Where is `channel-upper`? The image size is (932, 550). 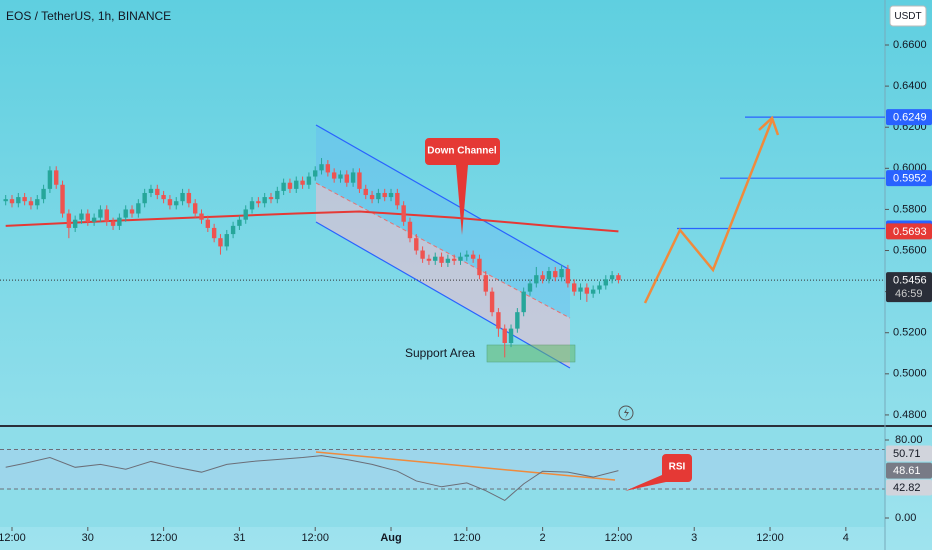
channel-upper is located at coordinates (443, 197).